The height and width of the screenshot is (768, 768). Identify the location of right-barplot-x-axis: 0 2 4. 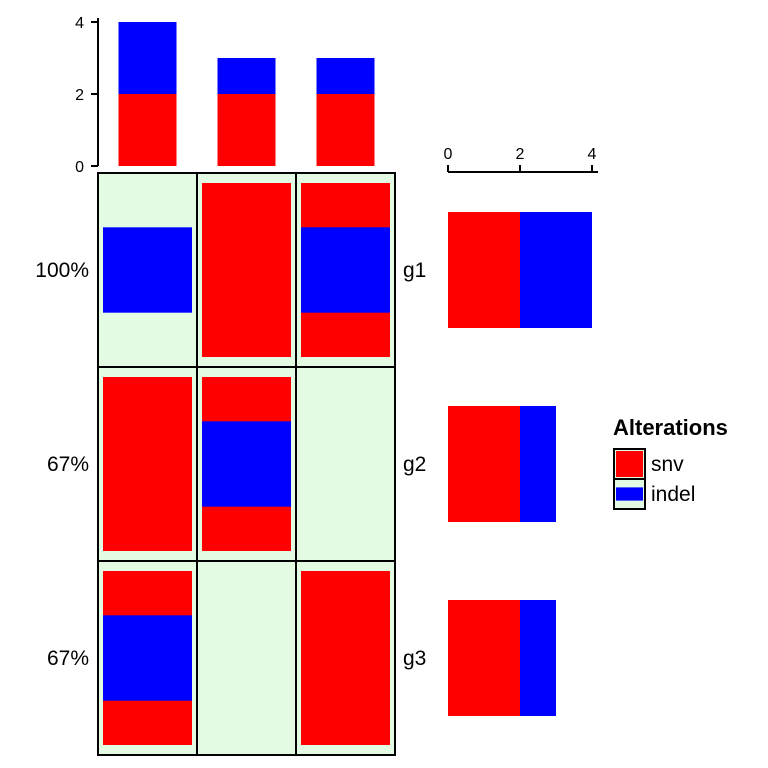
(521, 159).